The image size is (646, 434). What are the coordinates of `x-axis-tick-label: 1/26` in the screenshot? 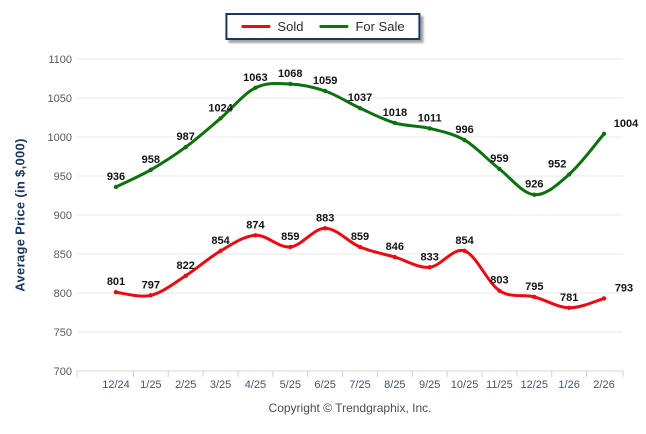 It's located at (568, 385).